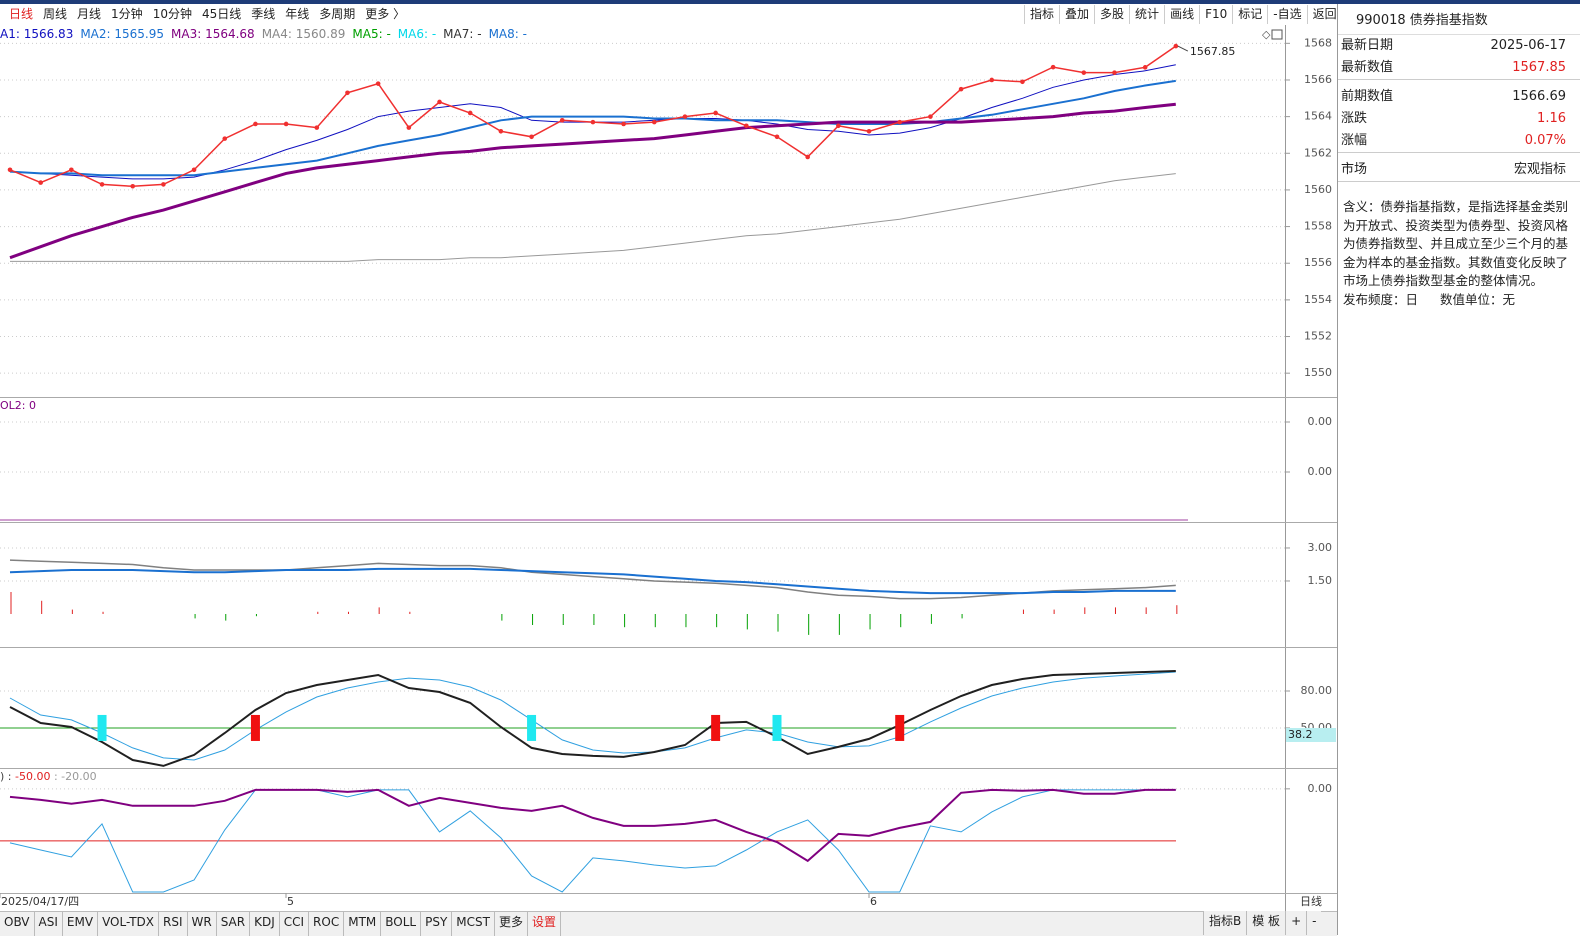  Describe the element at coordinates (545, 924) in the screenshot. I see `indicator-tab: 设置` at that location.